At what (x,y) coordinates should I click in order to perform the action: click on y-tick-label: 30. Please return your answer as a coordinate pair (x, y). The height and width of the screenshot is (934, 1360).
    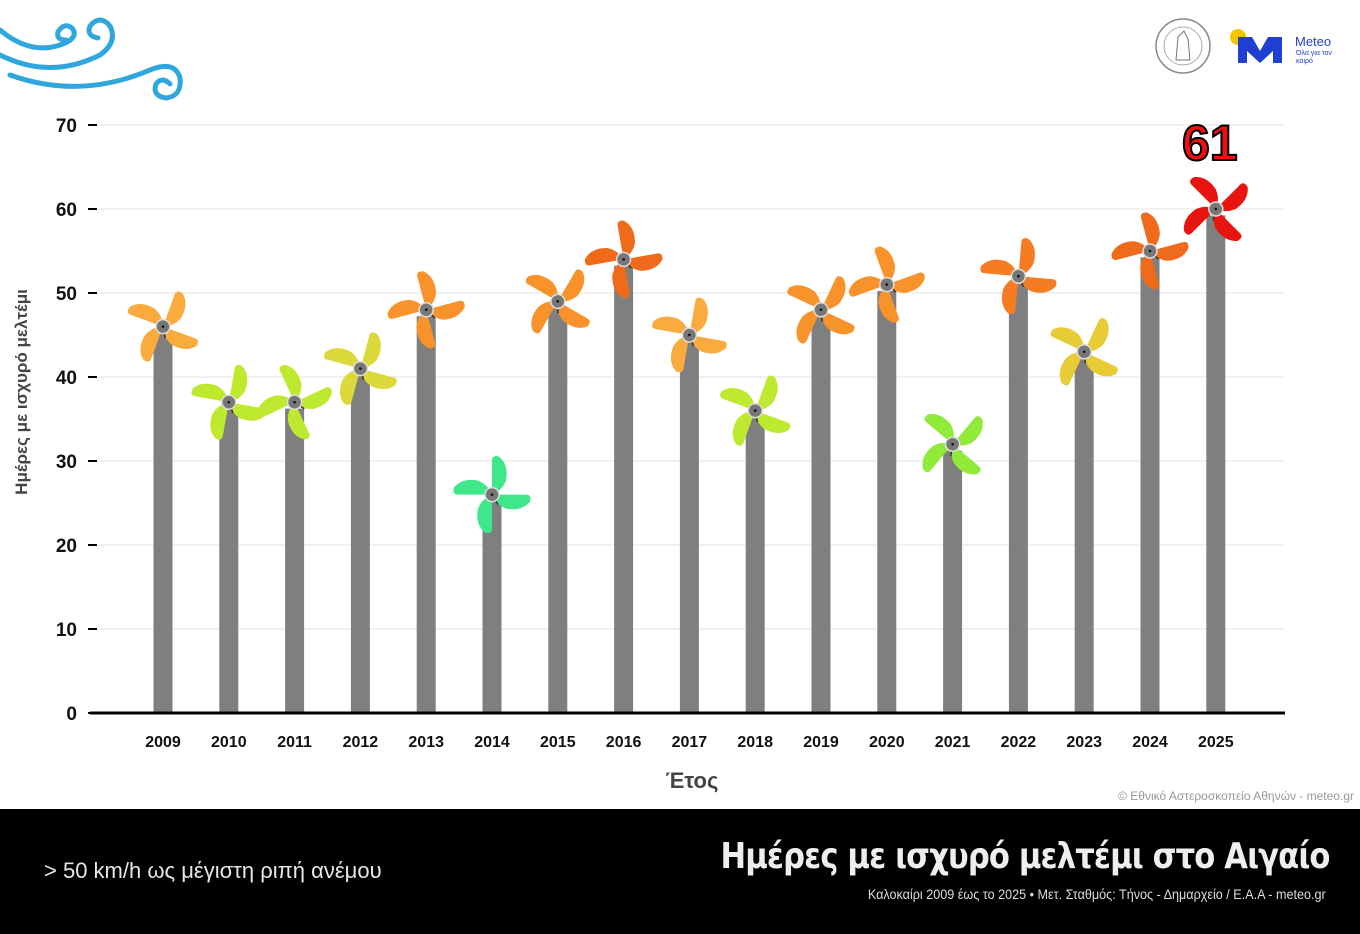
    Looking at the image, I should click on (66, 462).